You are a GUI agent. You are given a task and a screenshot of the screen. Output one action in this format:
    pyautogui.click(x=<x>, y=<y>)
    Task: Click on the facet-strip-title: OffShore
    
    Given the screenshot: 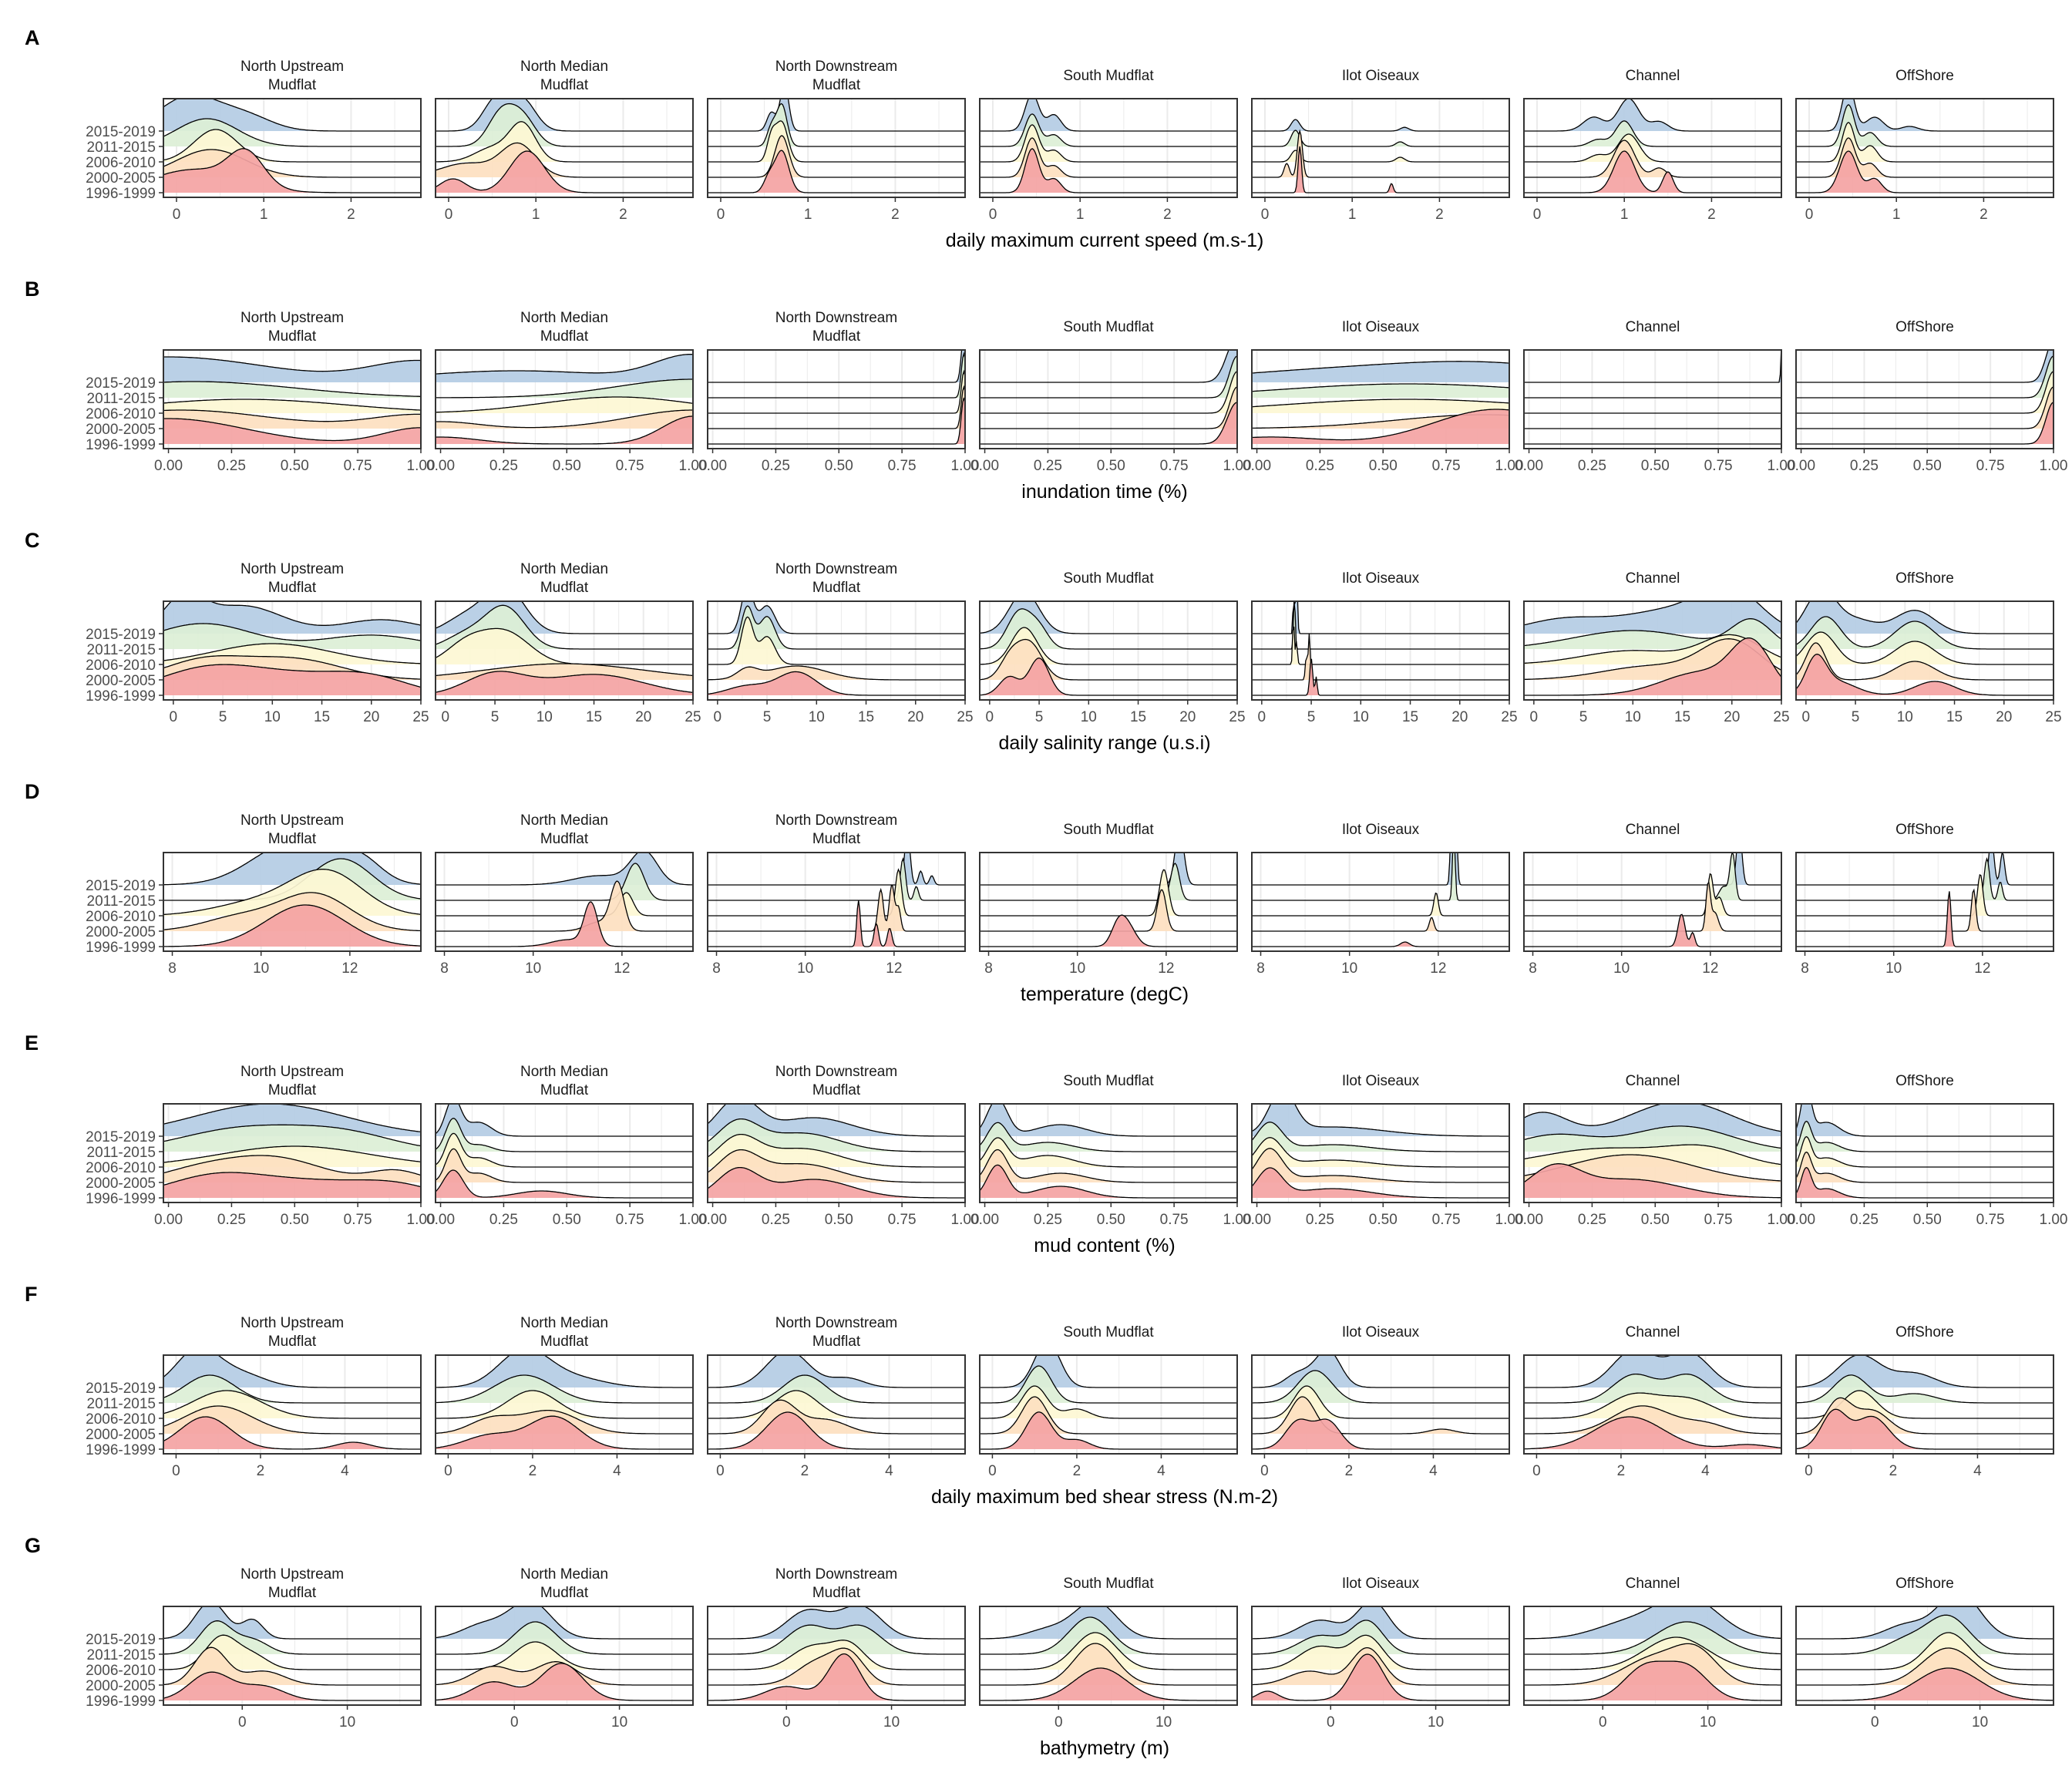 What is the action you would take?
    pyautogui.click(x=1925, y=1584)
    